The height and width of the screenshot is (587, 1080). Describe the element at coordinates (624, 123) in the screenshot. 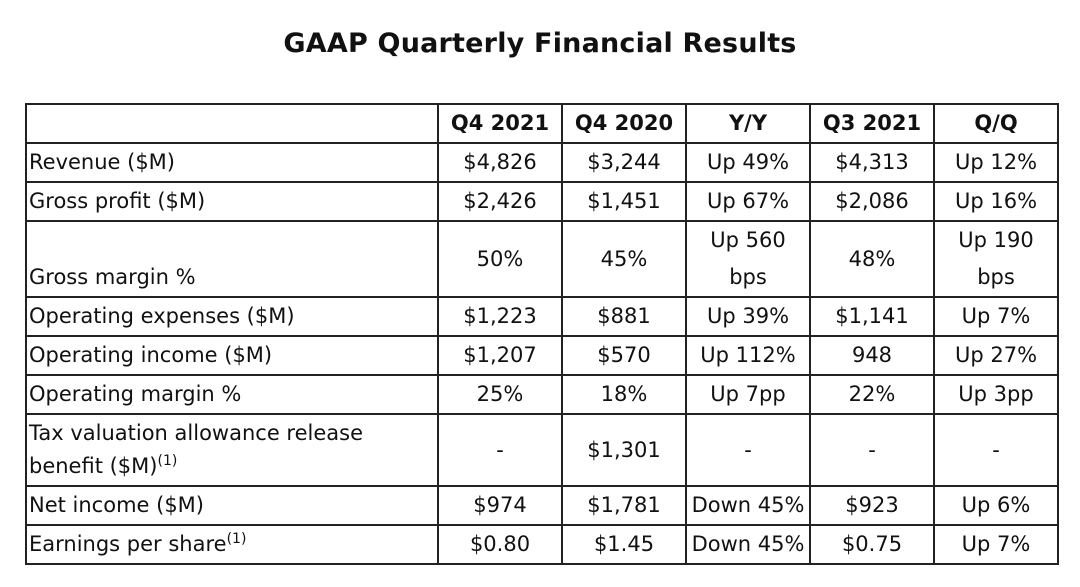

I see `header-q4-2020: Q4 2020` at that location.